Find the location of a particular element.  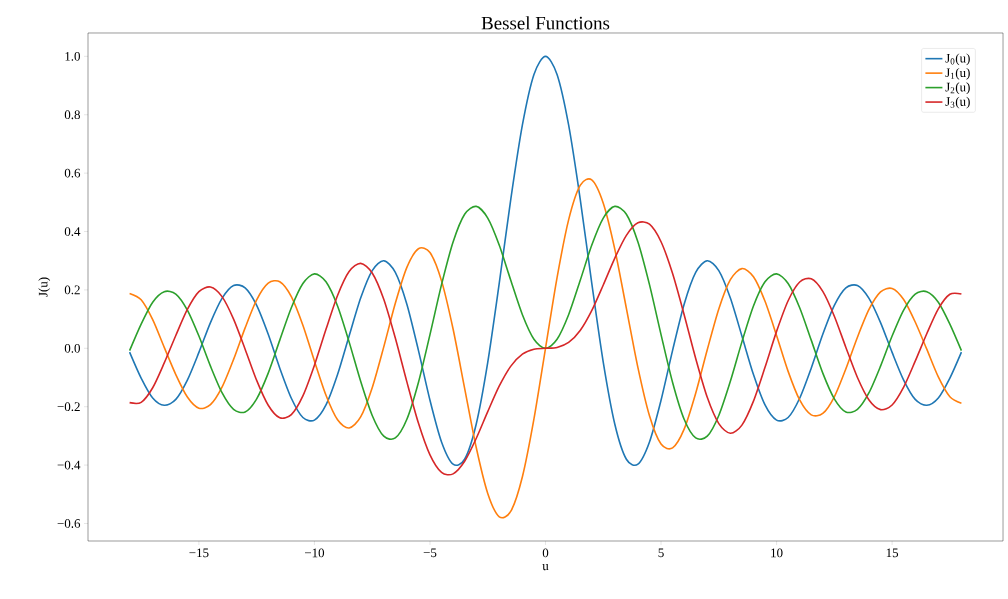

legend-label: J$_{0}$(u) is located at coordinates (957, 59).